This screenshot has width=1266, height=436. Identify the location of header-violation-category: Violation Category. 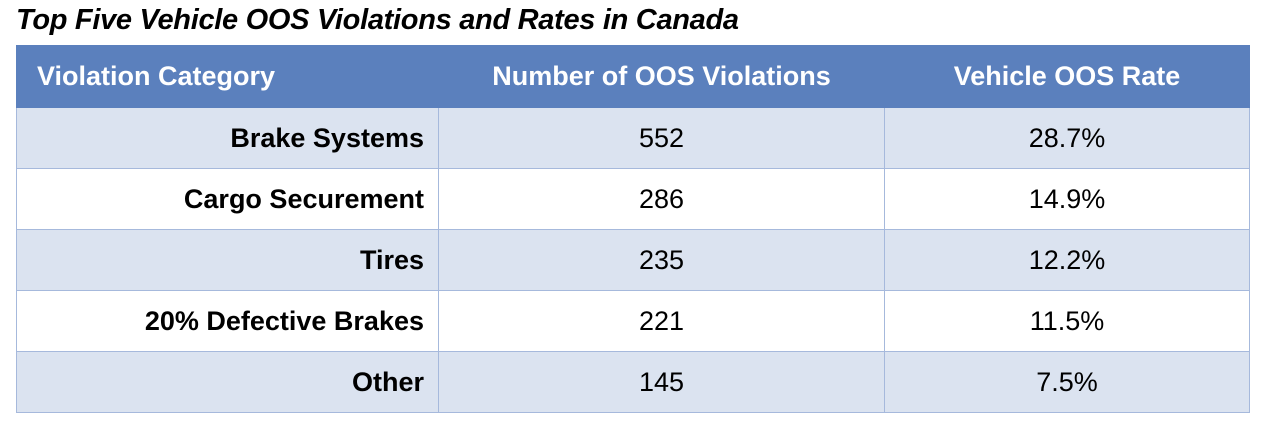
(227, 76).